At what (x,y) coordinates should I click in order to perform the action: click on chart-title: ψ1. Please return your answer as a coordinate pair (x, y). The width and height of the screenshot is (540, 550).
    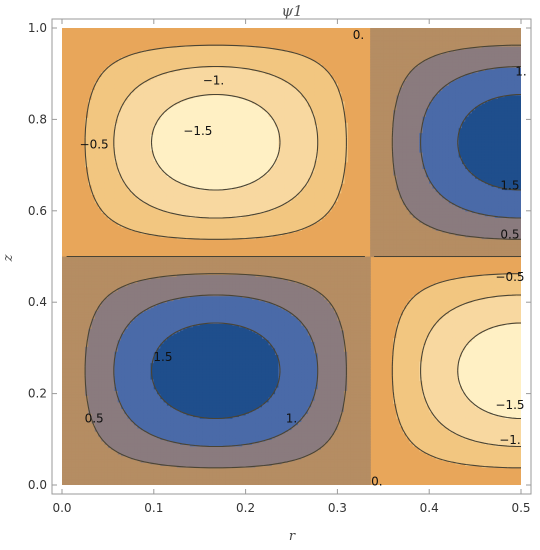
    Looking at the image, I should click on (291, 11).